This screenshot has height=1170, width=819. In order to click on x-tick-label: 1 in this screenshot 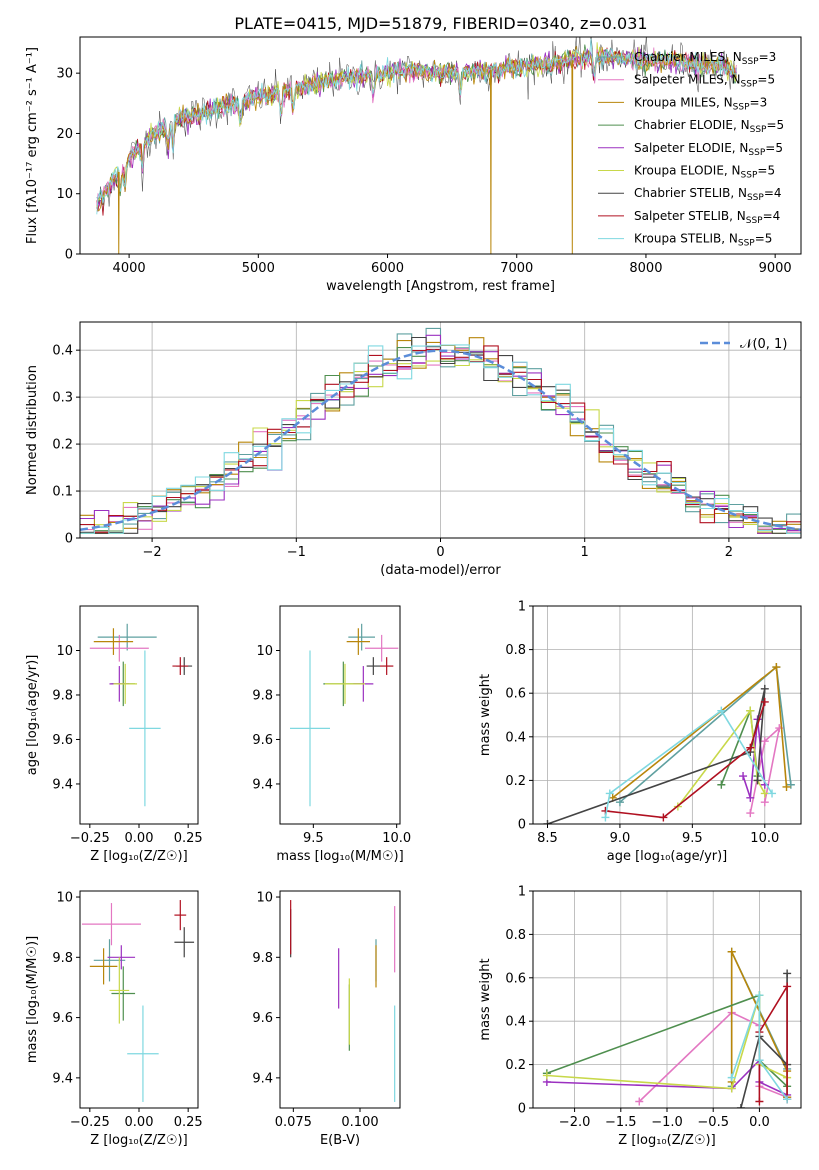, I will do `click(585, 552)`.